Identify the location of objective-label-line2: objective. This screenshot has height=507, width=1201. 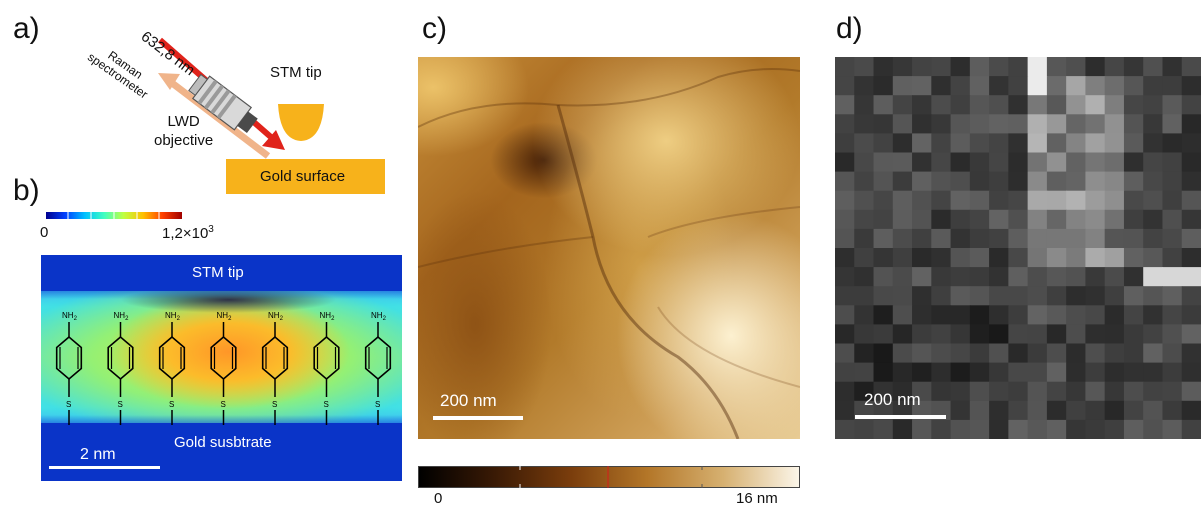
(184, 140).